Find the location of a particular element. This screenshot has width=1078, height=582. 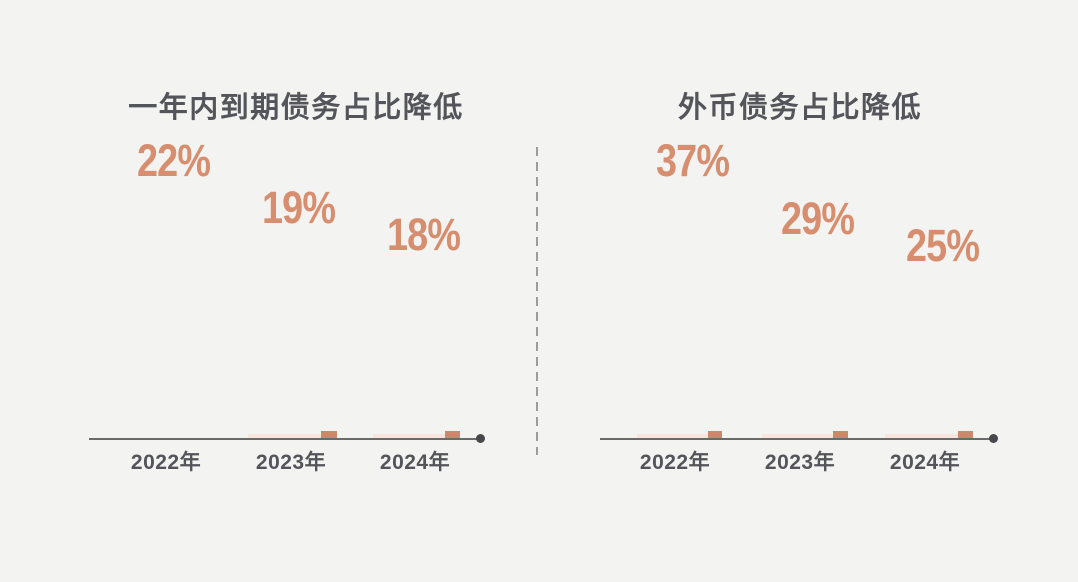

x-tick-2024-left: 2024年 is located at coordinates (415, 462).